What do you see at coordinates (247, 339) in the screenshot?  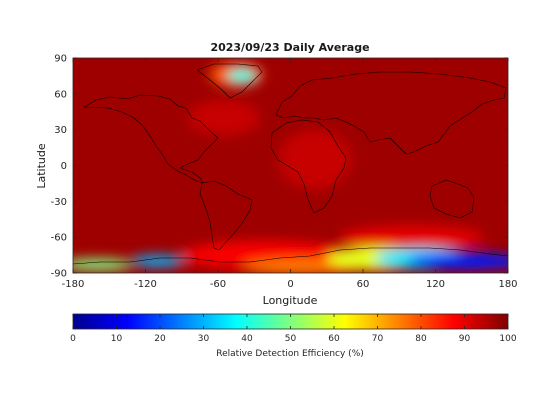 I see `colorbar-tick-label: 40` at bounding box center [247, 339].